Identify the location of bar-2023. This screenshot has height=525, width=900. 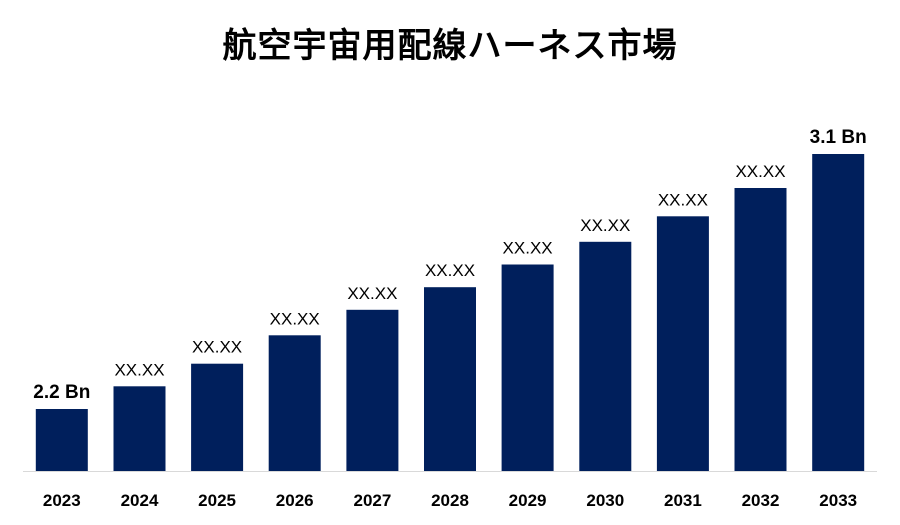
(61, 440).